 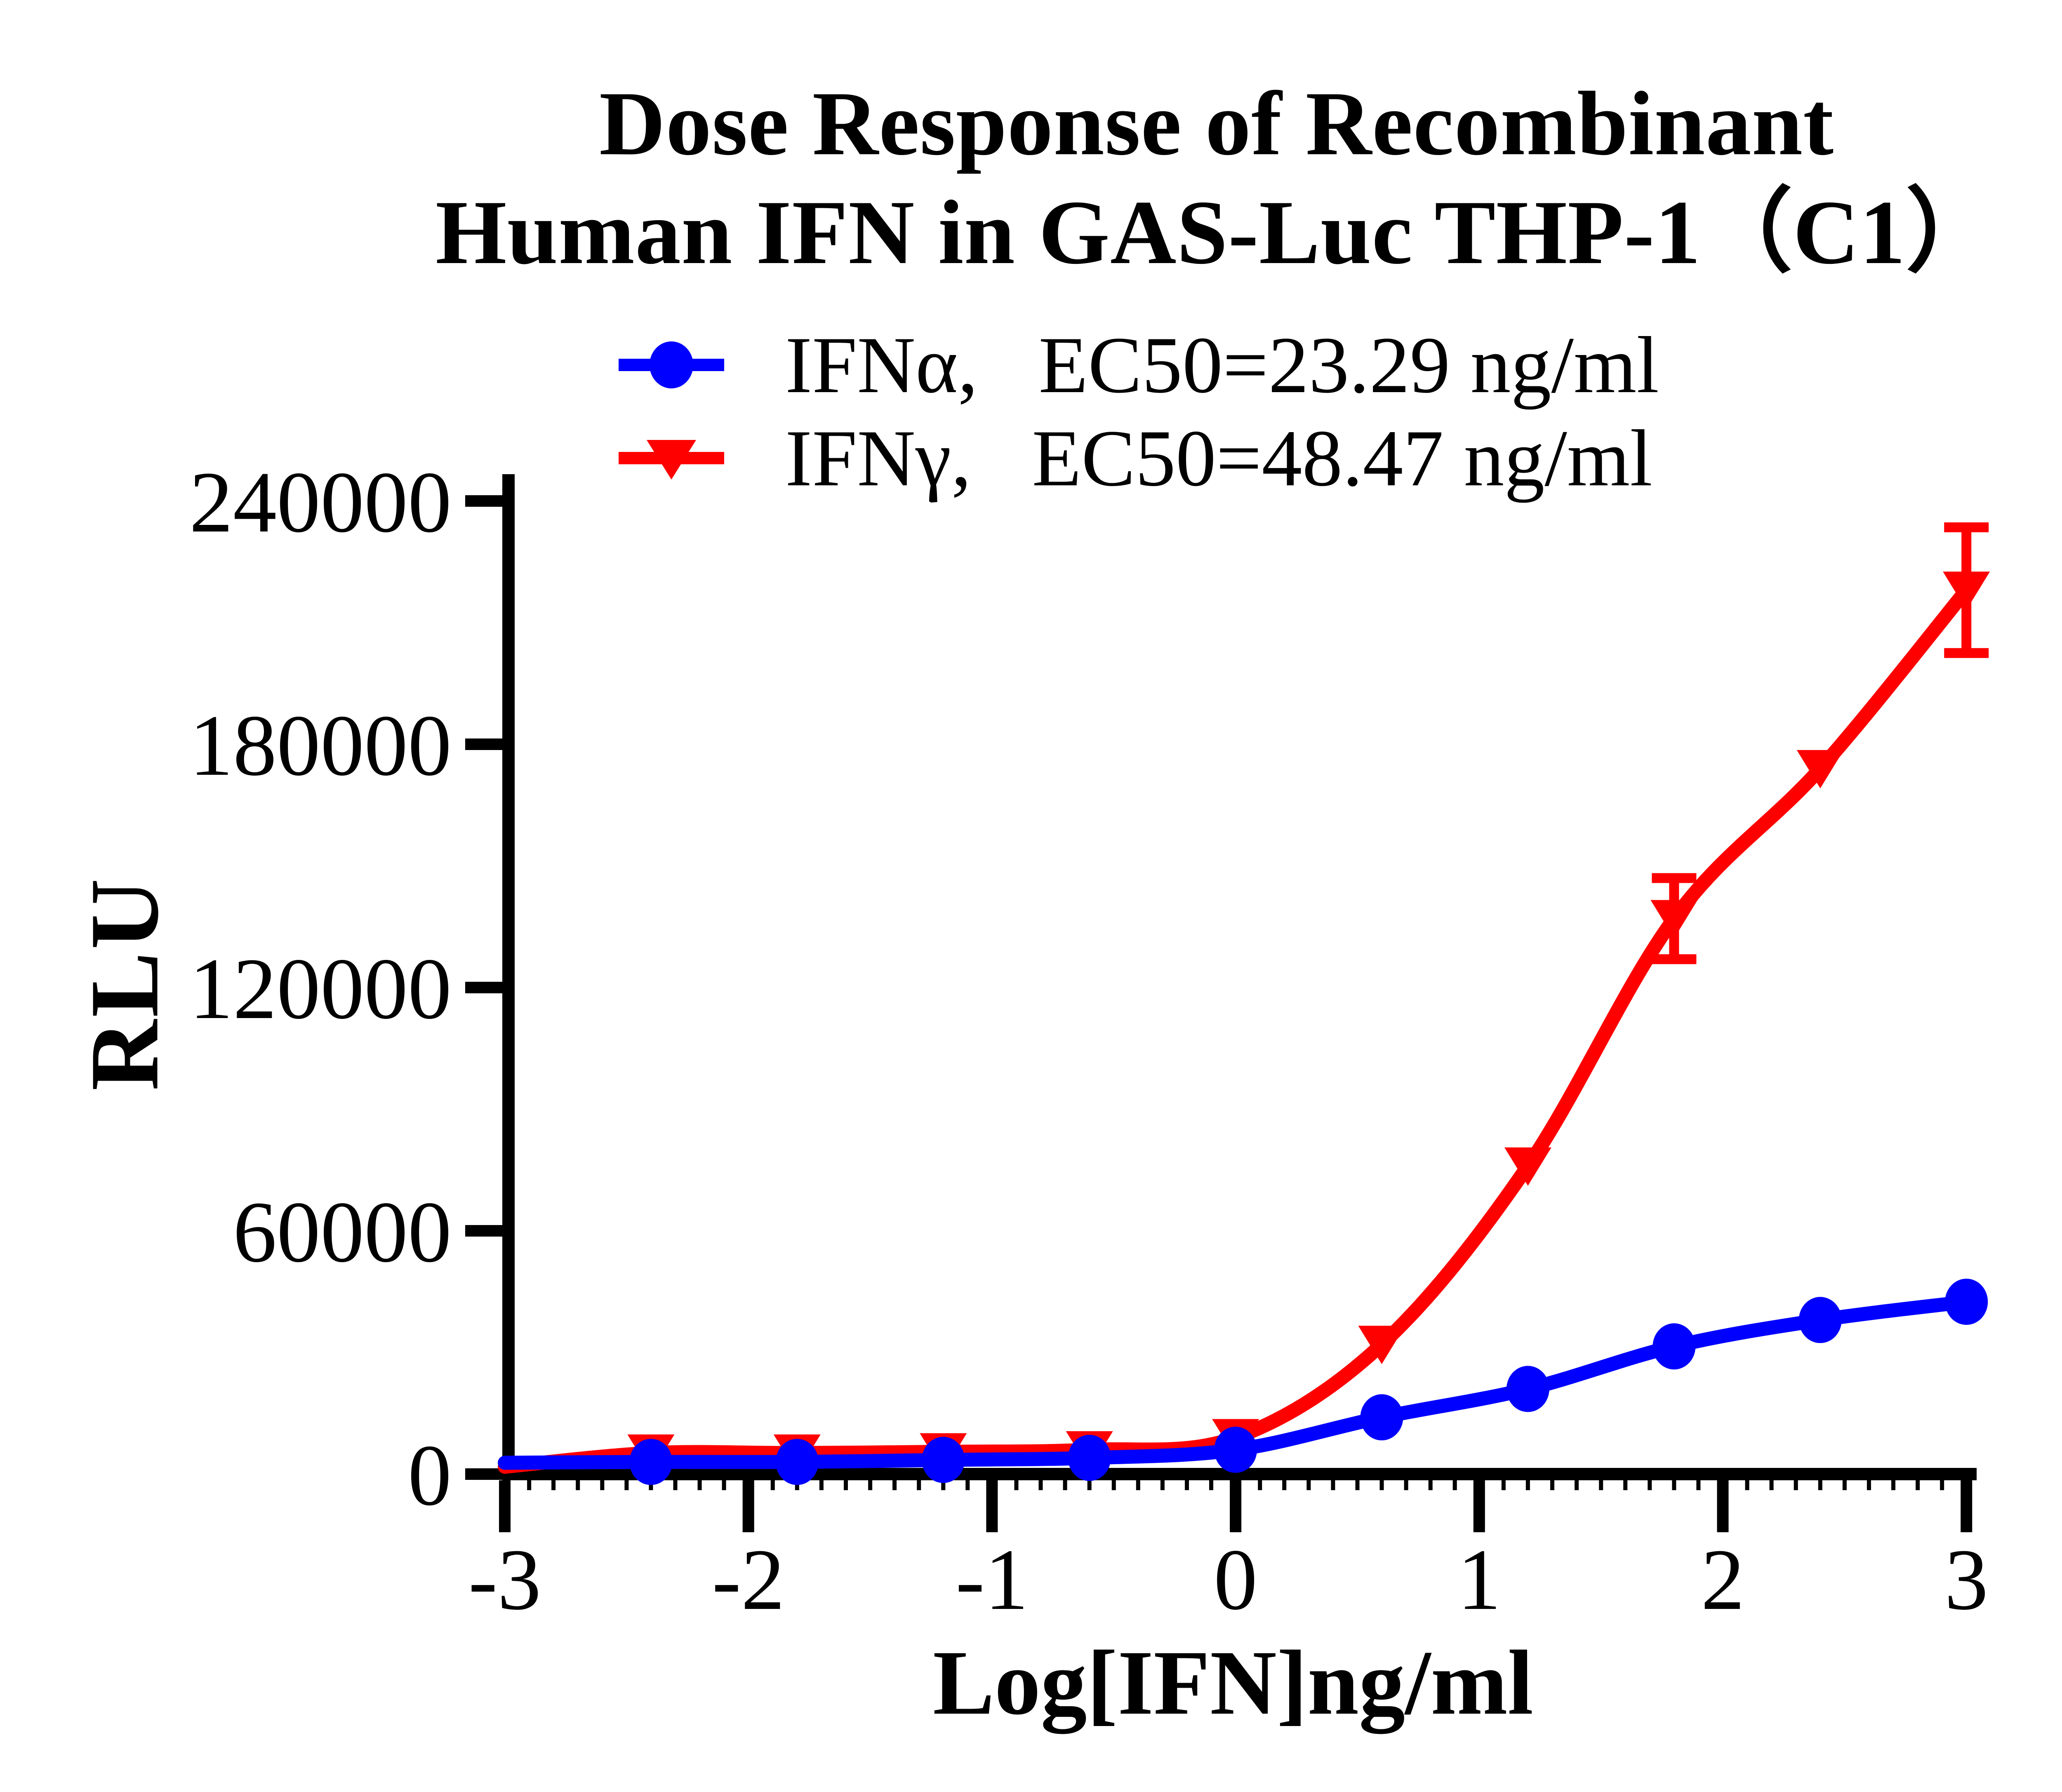 I want to click on x-tick-label: 2, so click(x=1723, y=1579).